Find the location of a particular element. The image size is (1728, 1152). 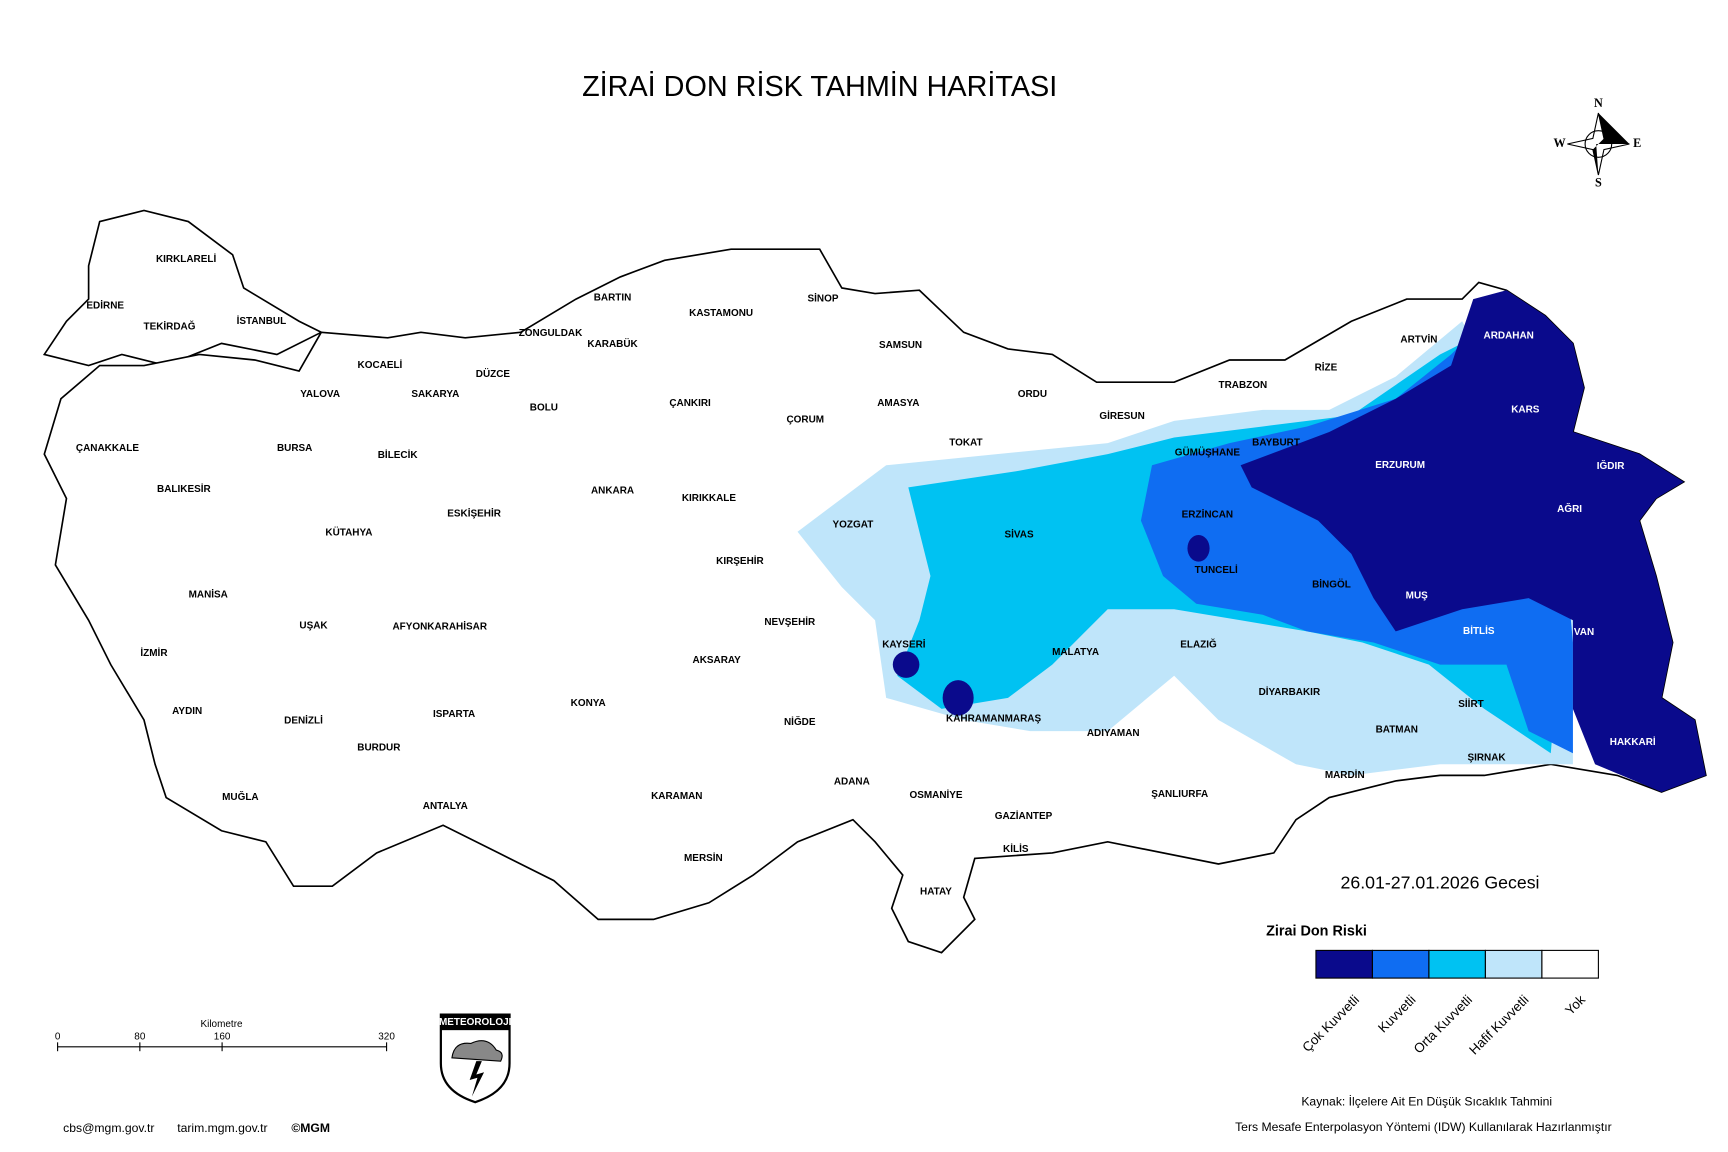

scale-label: 160 is located at coordinates (222, 1036).